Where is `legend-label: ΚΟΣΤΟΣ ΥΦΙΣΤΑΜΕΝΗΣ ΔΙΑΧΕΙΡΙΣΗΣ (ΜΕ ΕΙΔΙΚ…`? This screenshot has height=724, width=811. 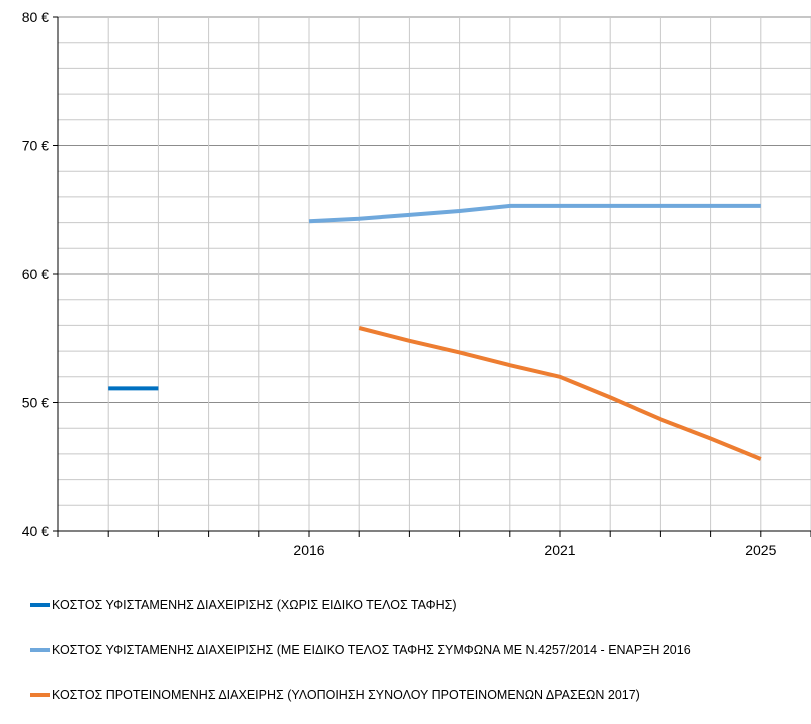 legend-label: ΚΟΣΤΟΣ ΥΦΙΣΤΑΜΕΝΗΣ ΔΙΑΧΕΙΡΙΣΗΣ (ΜΕ ΕΙΔΙΚ… is located at coordinates (371, 650).